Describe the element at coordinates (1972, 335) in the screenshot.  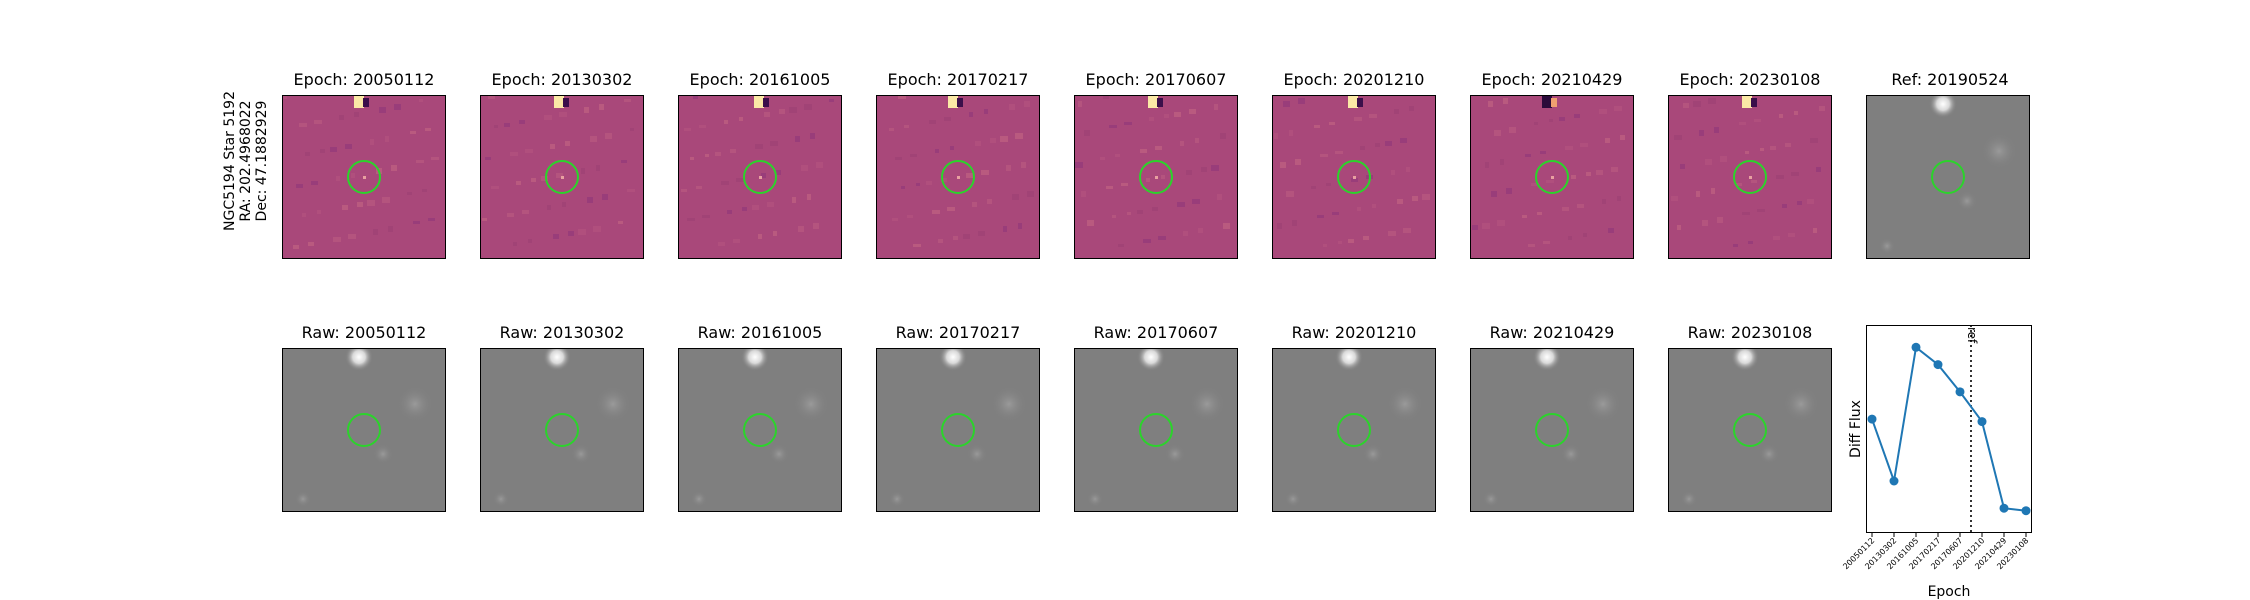
I see `ref-line-label: ref` at that location.